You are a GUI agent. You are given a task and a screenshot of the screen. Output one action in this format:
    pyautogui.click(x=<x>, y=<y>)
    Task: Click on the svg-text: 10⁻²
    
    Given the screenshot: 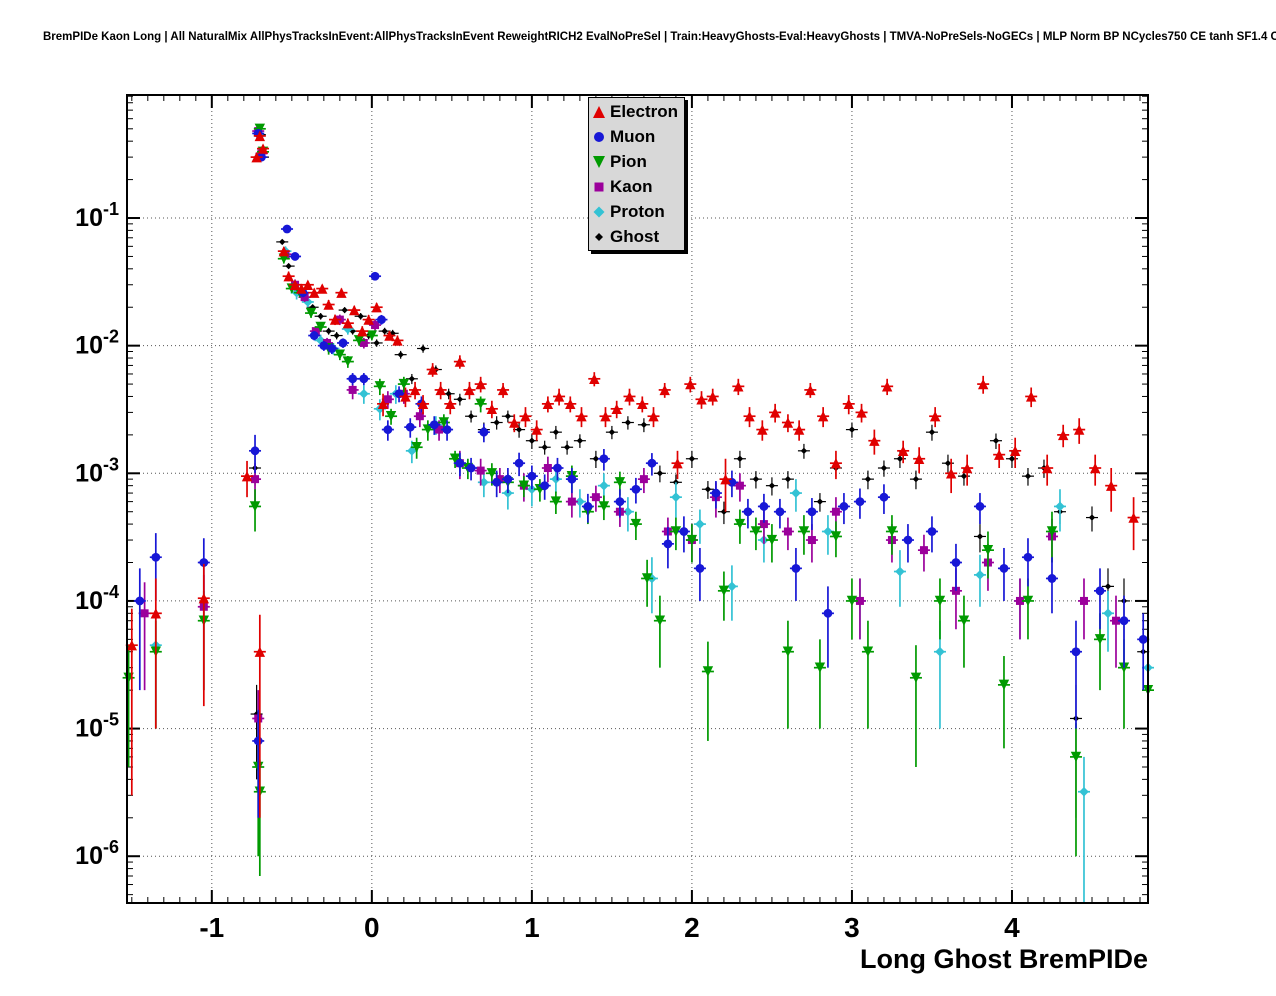 What is the action you would take?
    pyautogui.click(x=97, y=343)
    